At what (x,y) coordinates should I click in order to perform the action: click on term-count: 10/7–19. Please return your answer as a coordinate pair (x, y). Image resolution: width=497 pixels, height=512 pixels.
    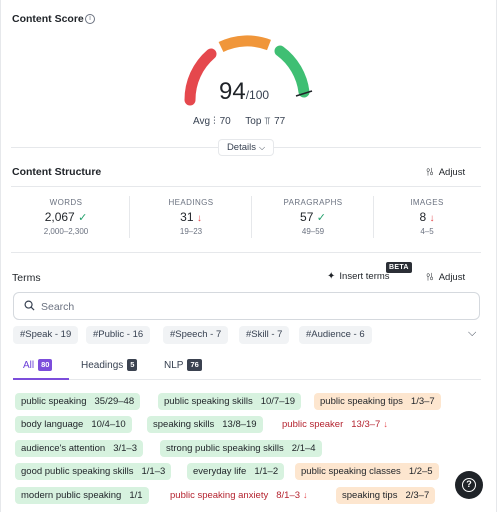
    Looking at the image, I should click on (278, 401).